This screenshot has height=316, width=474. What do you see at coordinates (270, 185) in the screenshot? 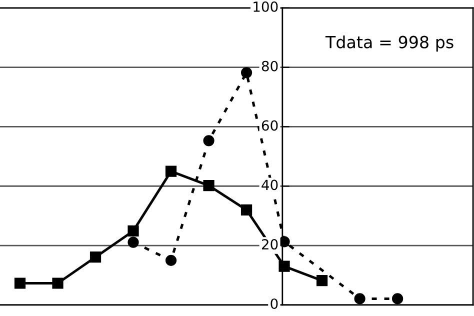
I see `y-tick-label: 40` at bounding box center [270, 185].